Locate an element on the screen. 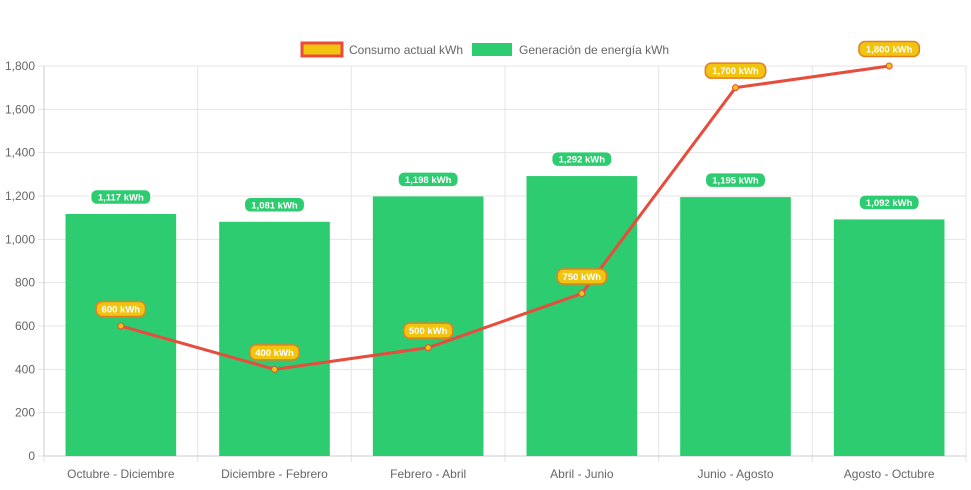  y-tick-label: 200 is located at coordinates (25, 413).